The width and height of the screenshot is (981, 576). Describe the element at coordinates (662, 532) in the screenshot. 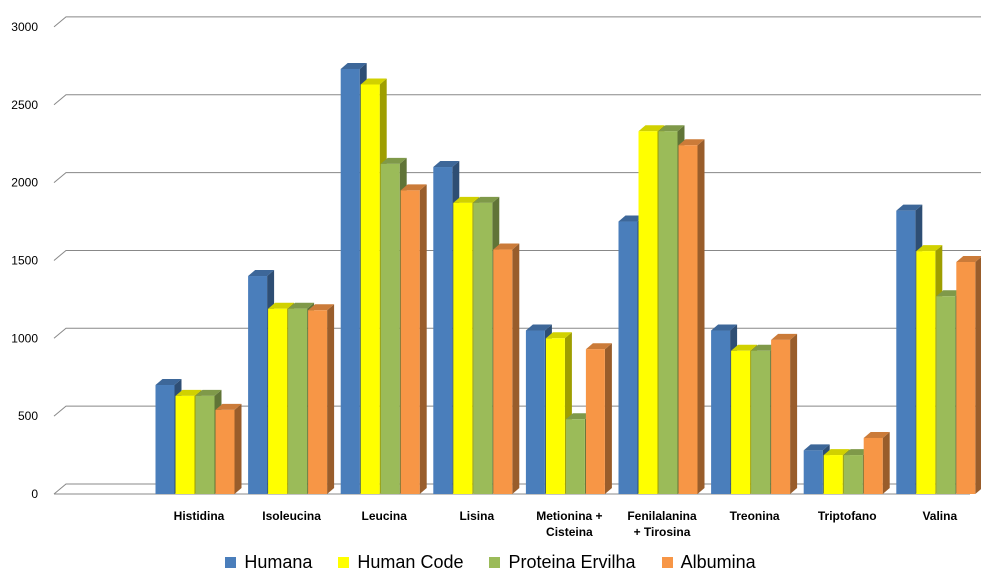

I see `x-tick-label: + Tirosina` at that location.